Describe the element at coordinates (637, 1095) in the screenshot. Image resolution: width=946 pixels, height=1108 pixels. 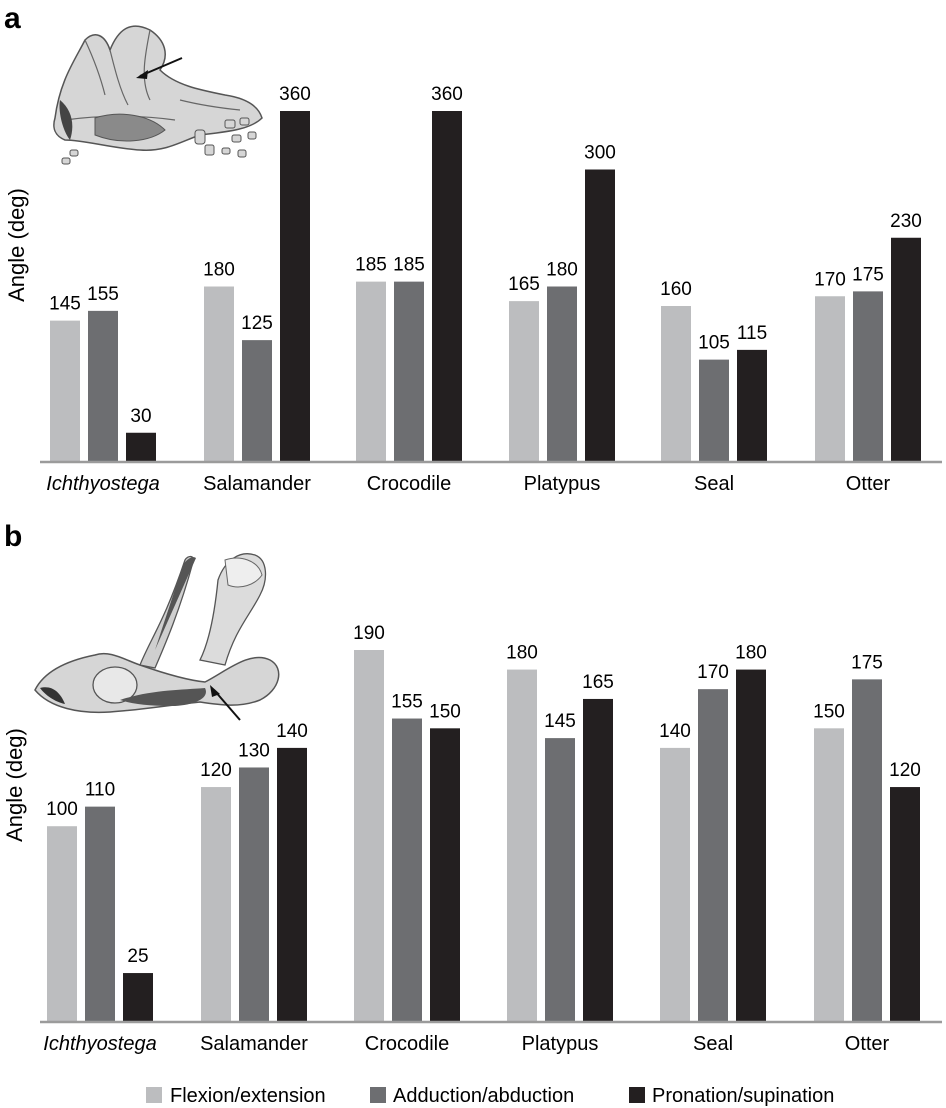
I see `legend-swatch-pronation` at that location.